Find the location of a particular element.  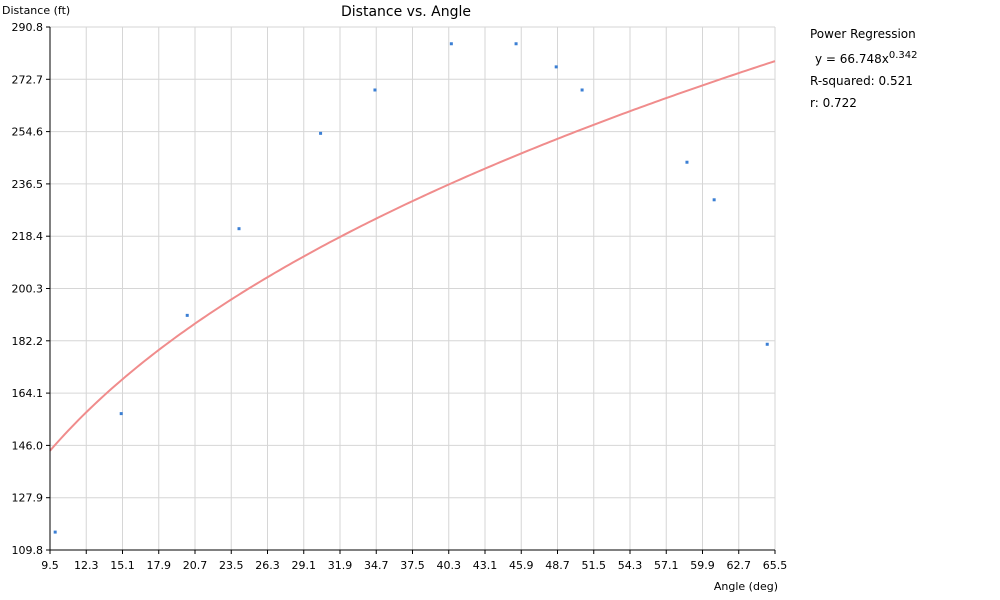

y-tick-label: 218.4 is located at coordinates (28, 236).